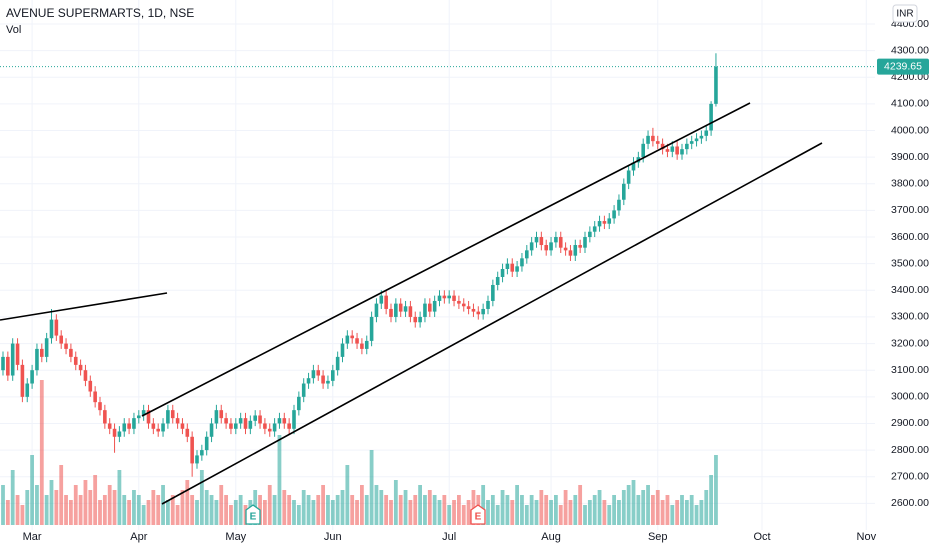 The image size is (932, 550). I want to click on x-tick-label: Jun, so click(333, 537).